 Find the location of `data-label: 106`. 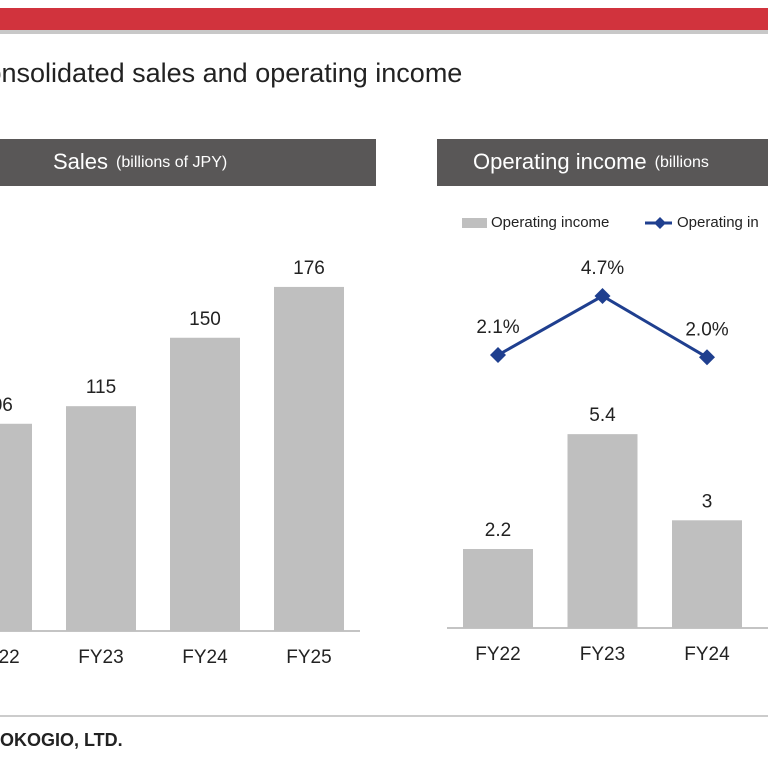

data-label: 106 is located at coordinates (6, 405).